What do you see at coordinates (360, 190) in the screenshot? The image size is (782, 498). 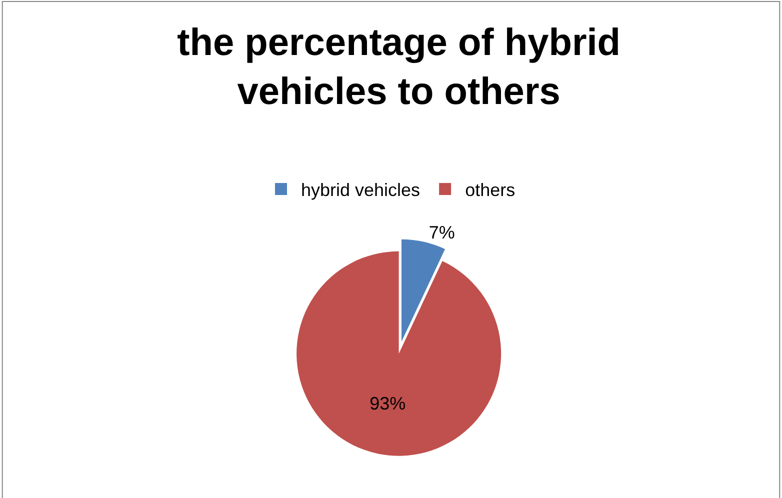 I see `legend-label: hybrid vehicles` at bounding box center [360, 190].